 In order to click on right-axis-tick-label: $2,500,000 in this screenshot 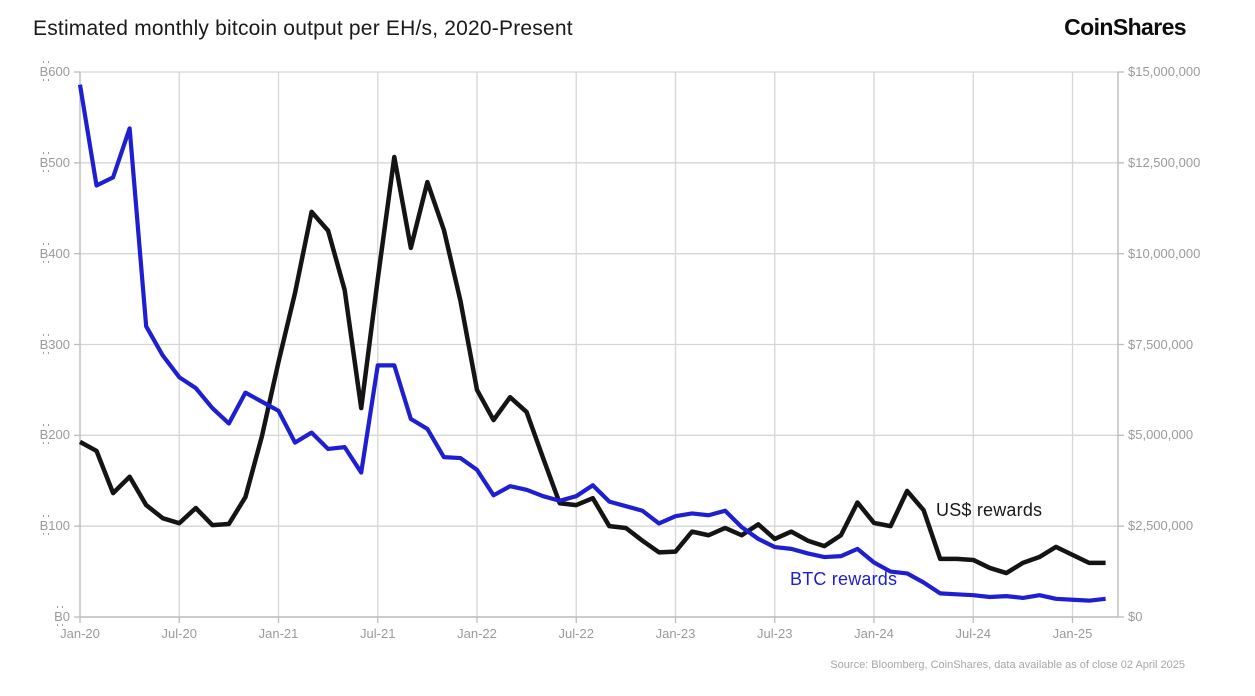, I will do `click(1161, 526)`.